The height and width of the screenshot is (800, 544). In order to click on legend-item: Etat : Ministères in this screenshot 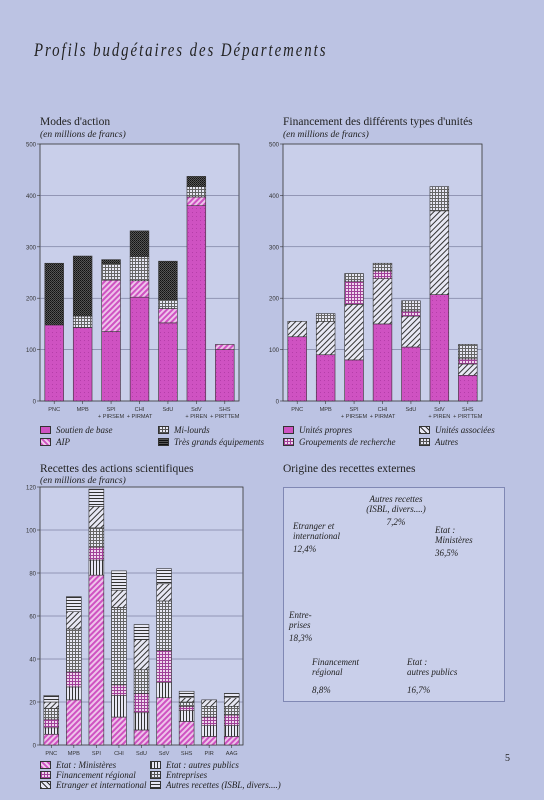, I will do `click(78, 765)`.